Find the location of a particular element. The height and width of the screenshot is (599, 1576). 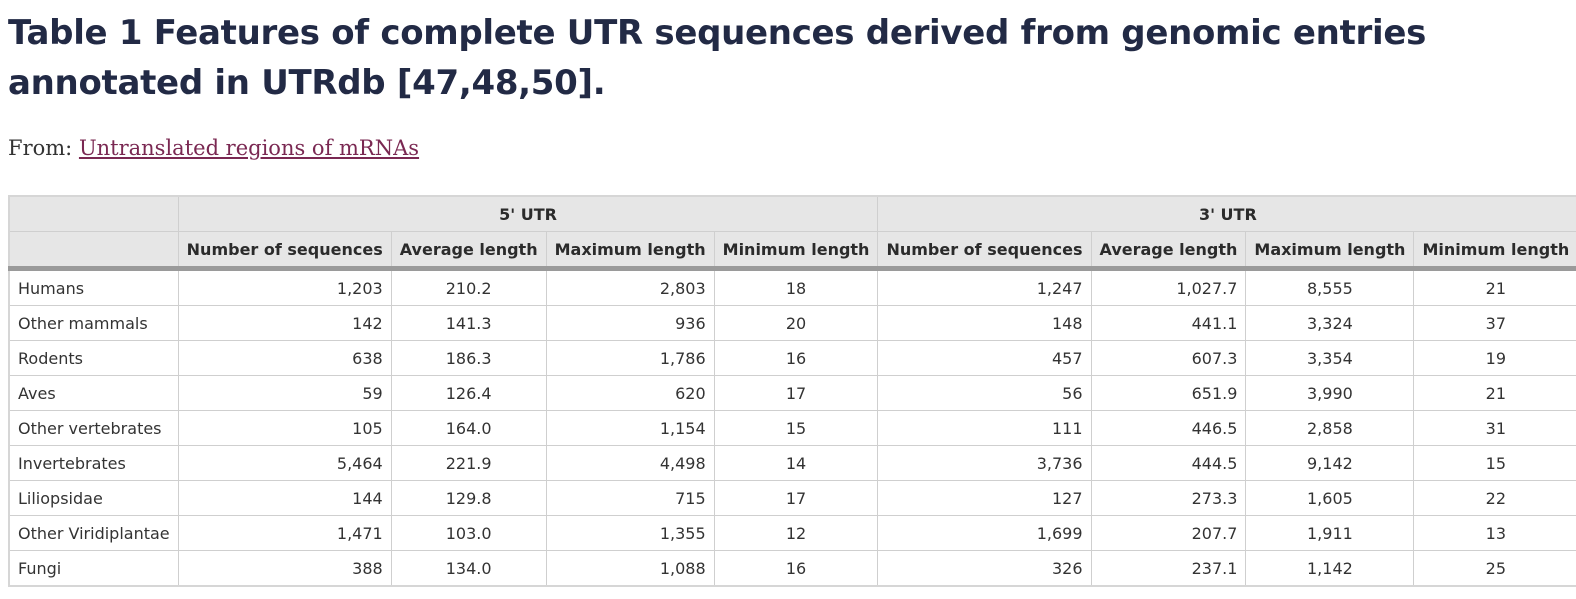

table-row: Rodents 638 186.3 1,786 16 457 607.3 3,354 19 is located at coordinates (792, 358).